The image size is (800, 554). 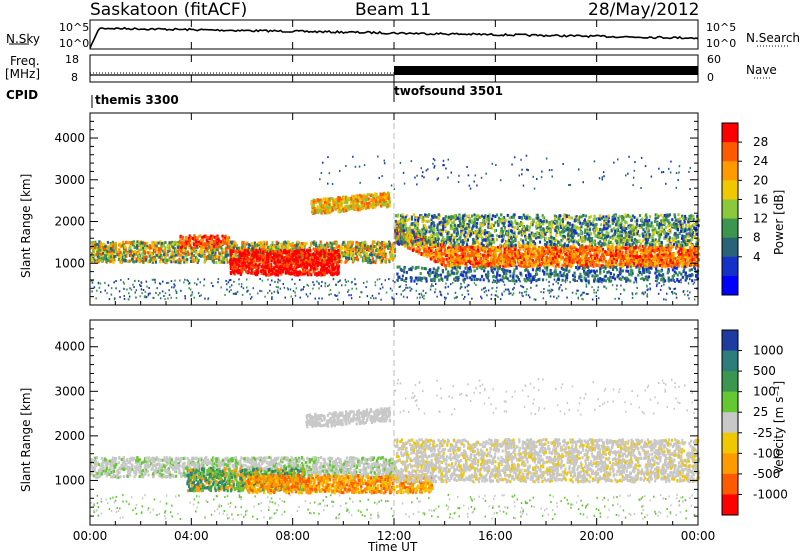 What do you see at coordinates (69, 480) in the screenshot?
I see `velocity-ytick-label: 1000` at bounding box center [69, 480].